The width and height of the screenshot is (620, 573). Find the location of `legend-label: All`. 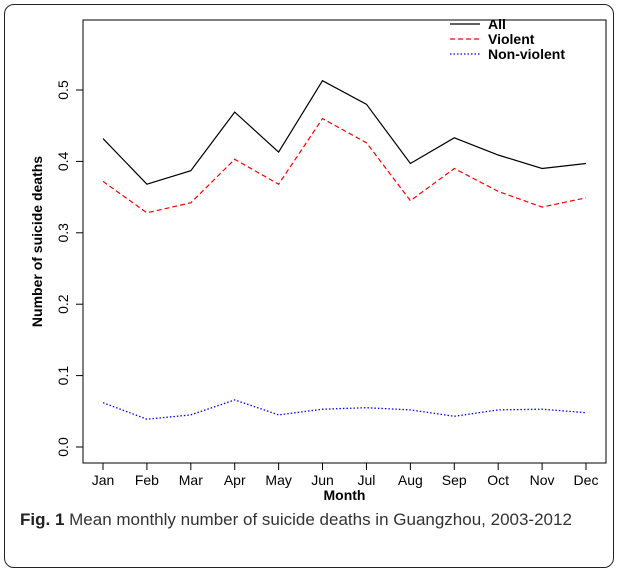

legend-label: All is located at coordinates (497, 24).